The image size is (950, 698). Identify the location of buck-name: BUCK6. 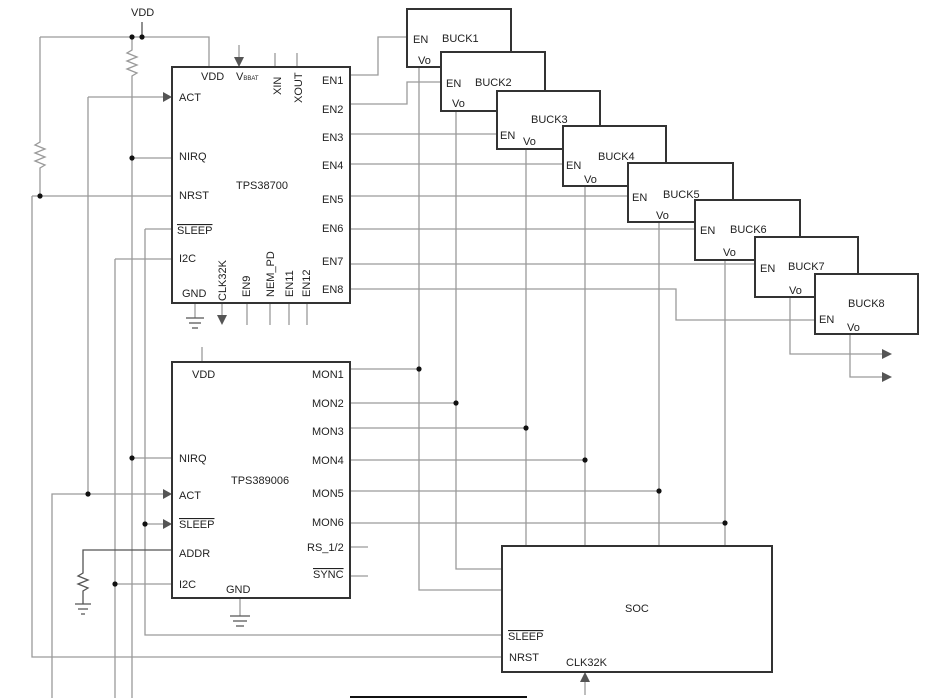
(748, 230).